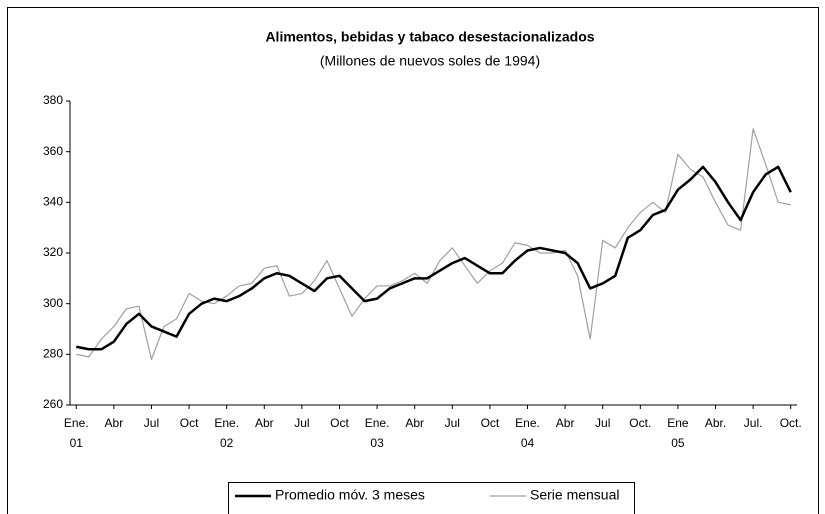 The image size is (825, 514). What do you see at coordinates (53, 151) in the screenshot?
I see `y-tick-label: 360` at bounding box center [53, 151].